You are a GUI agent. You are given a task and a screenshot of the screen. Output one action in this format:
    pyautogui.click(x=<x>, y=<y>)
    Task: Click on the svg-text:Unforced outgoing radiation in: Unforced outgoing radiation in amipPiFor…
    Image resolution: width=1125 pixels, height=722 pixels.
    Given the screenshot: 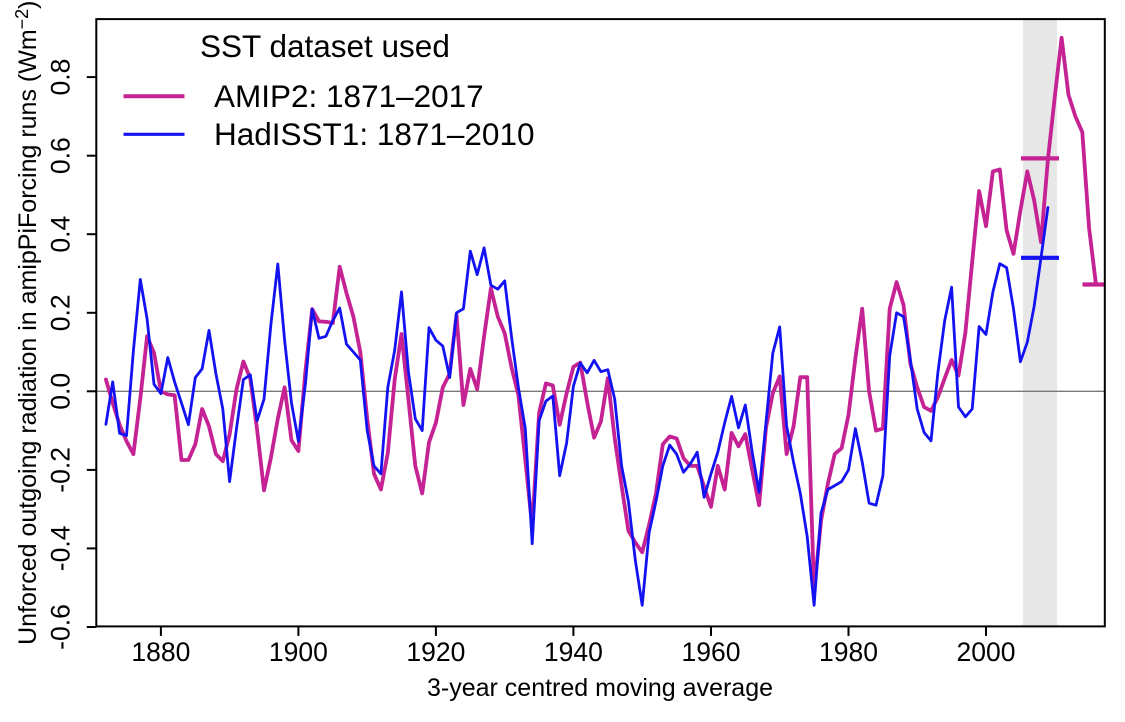 What is the action you would take?
    pyautogui.click(x=27, y=322)
    